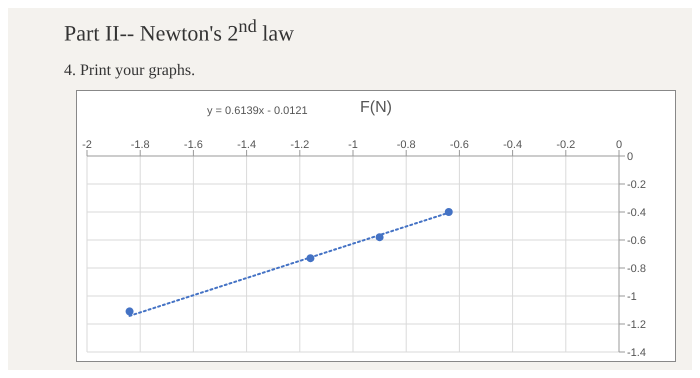 This screenshot has width=700, height=378. Describe the element at coordinates (246, 145) in the screenshot. I see `x-tick-label: -1.4` at that location.